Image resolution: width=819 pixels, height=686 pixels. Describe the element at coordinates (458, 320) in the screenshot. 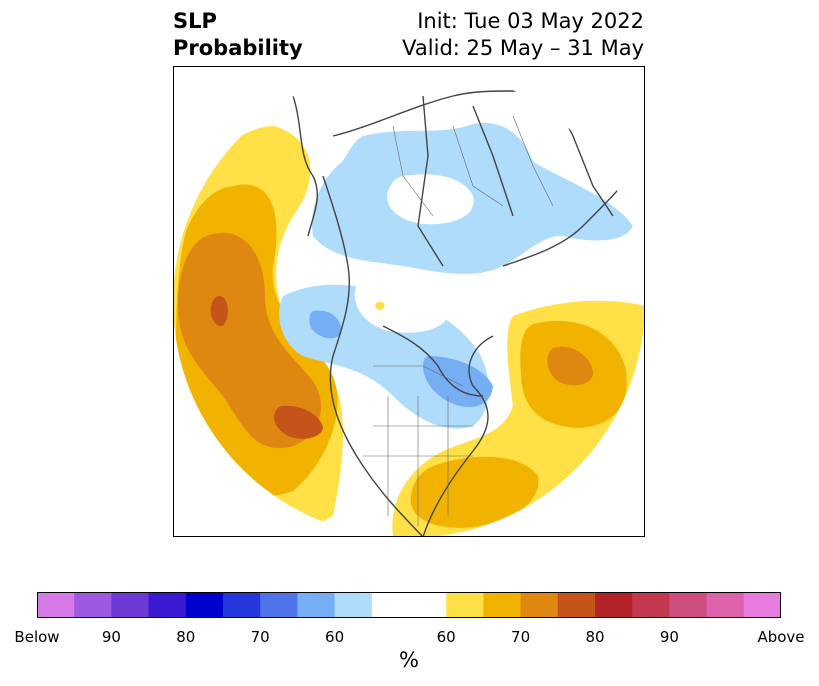

I see `borders` at that location.